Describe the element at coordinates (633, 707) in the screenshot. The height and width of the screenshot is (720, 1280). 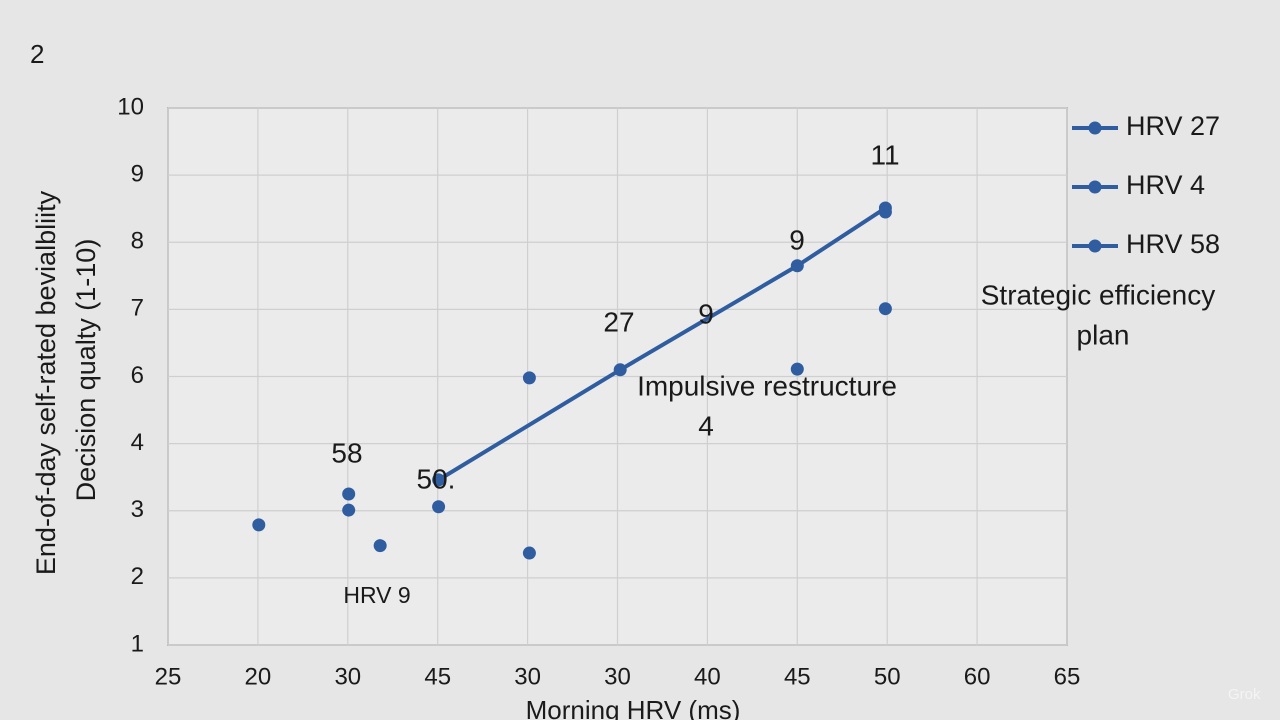
I see `x-axis-label: Morning HRV (ms)` at that location.